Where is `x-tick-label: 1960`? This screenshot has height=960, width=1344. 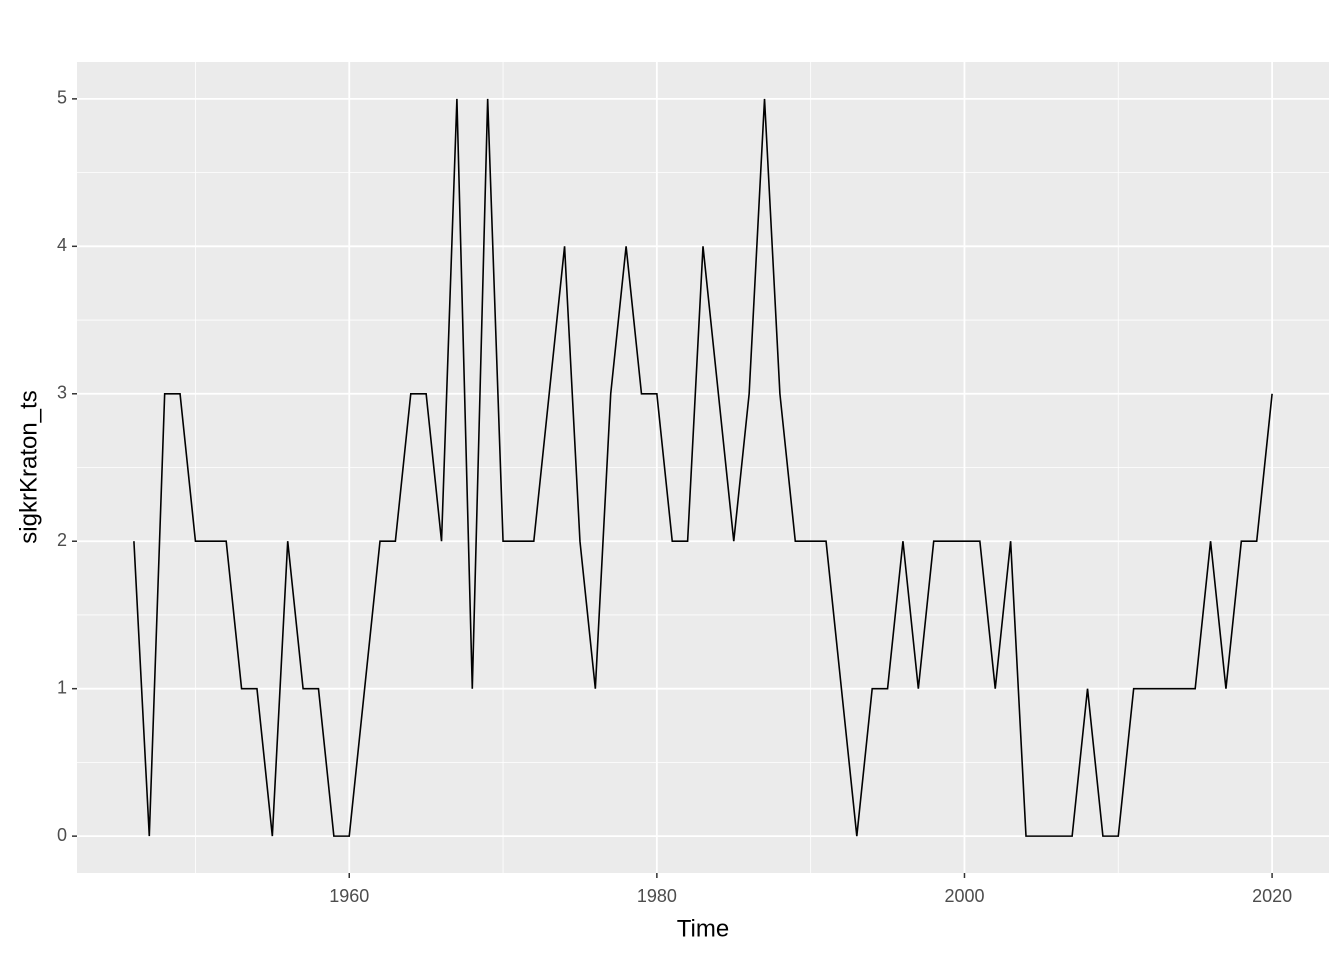 x-tick-label: 1960 is located at coordinates (349, 896).